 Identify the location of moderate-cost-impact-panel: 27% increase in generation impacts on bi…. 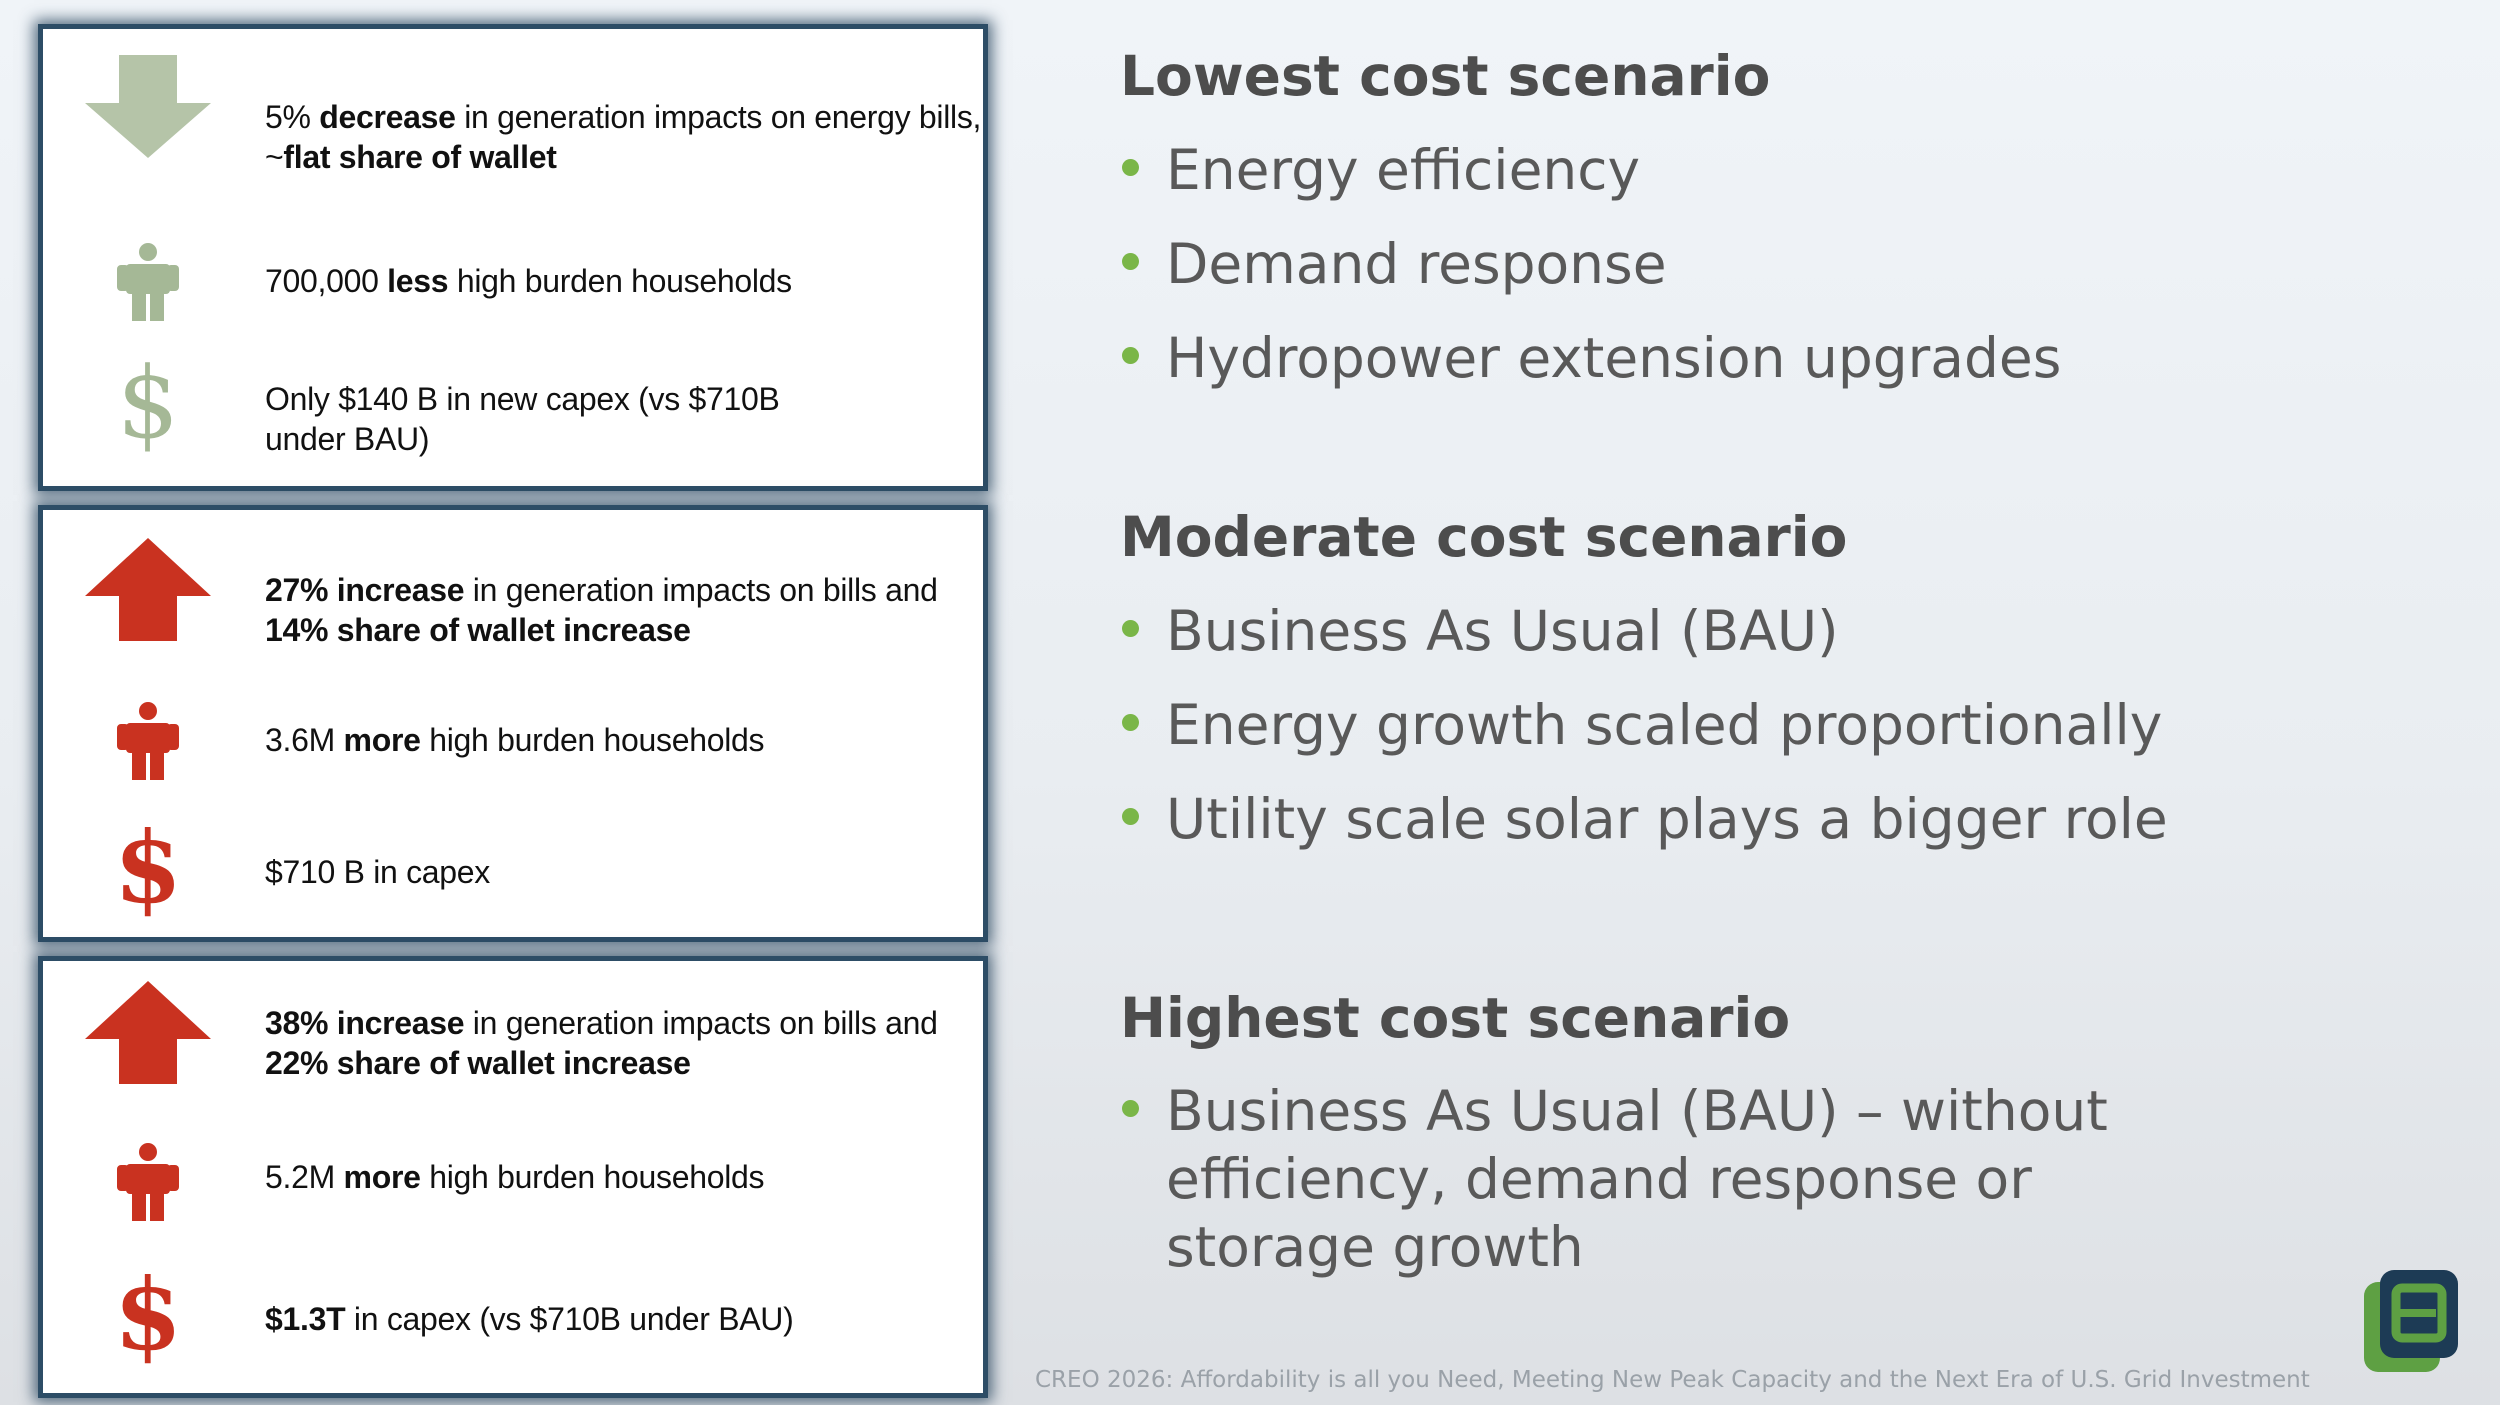
(513, 723).